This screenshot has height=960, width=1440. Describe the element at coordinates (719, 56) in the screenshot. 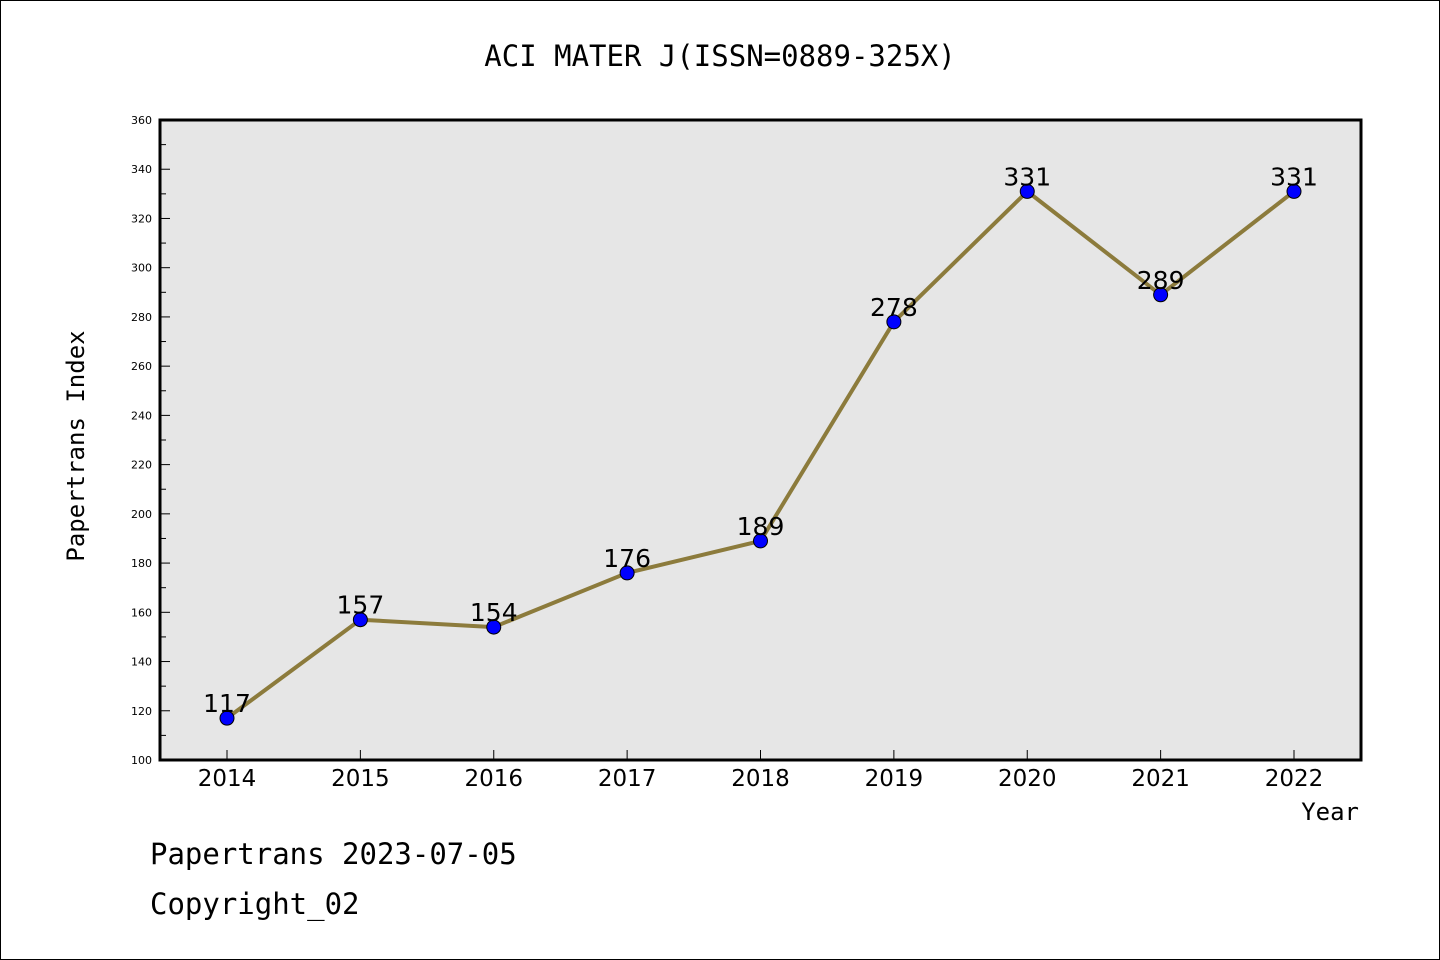

I see `chart-title: ACI MATER J(ISSN=0889-325X)` at that location.